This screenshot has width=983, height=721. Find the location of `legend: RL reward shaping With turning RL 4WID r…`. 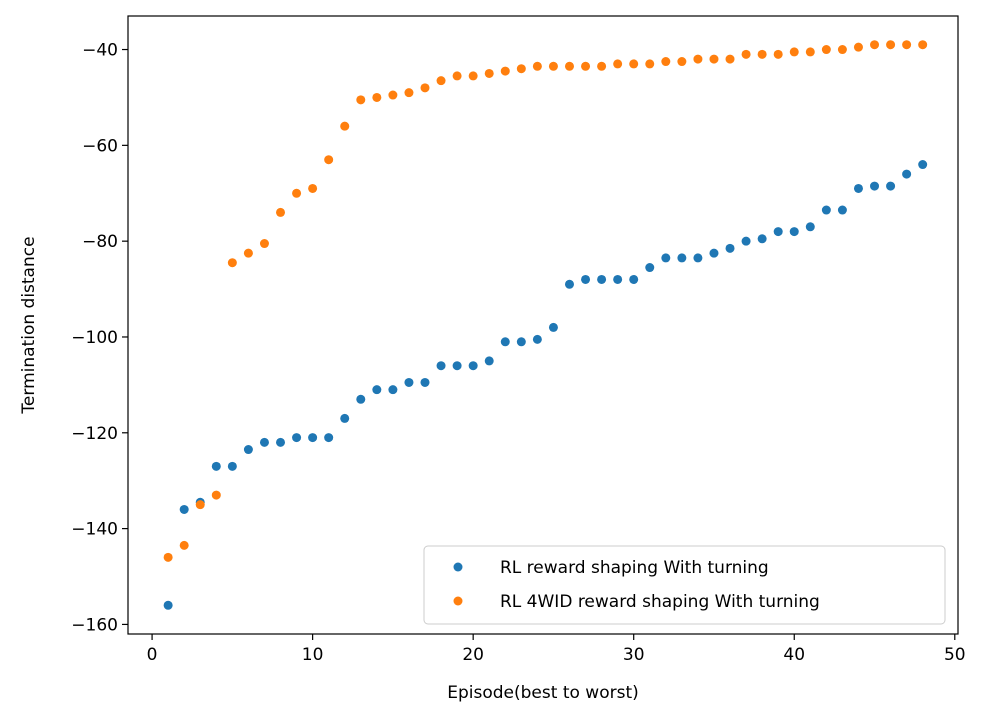

legend: RL reward shaping With turning RL 4WID r… is located at coordinates (684, 585).